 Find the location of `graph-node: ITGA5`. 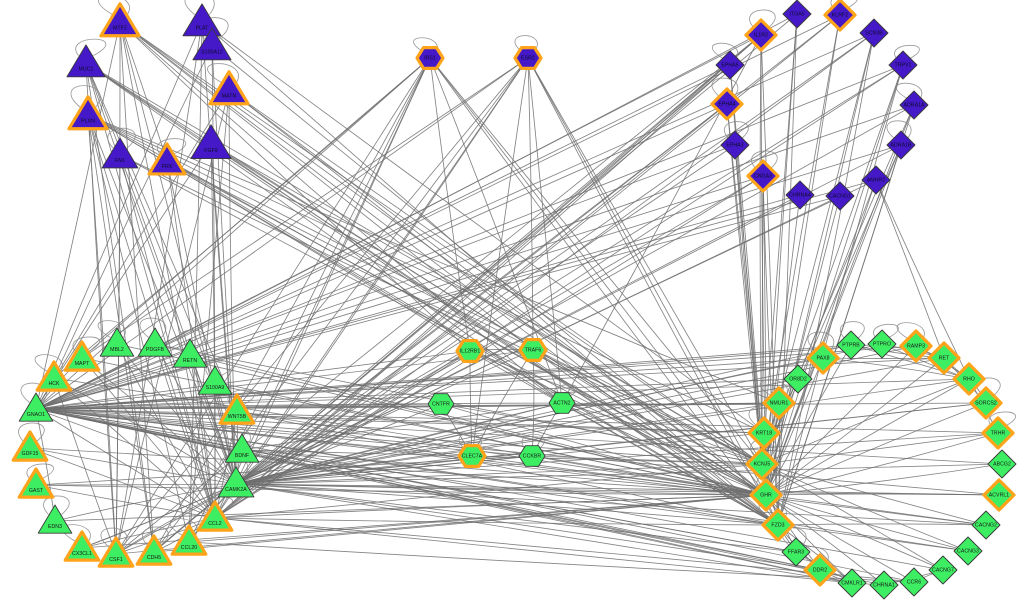

graph-node: ITGA5 is located at coordinates (797, 14).